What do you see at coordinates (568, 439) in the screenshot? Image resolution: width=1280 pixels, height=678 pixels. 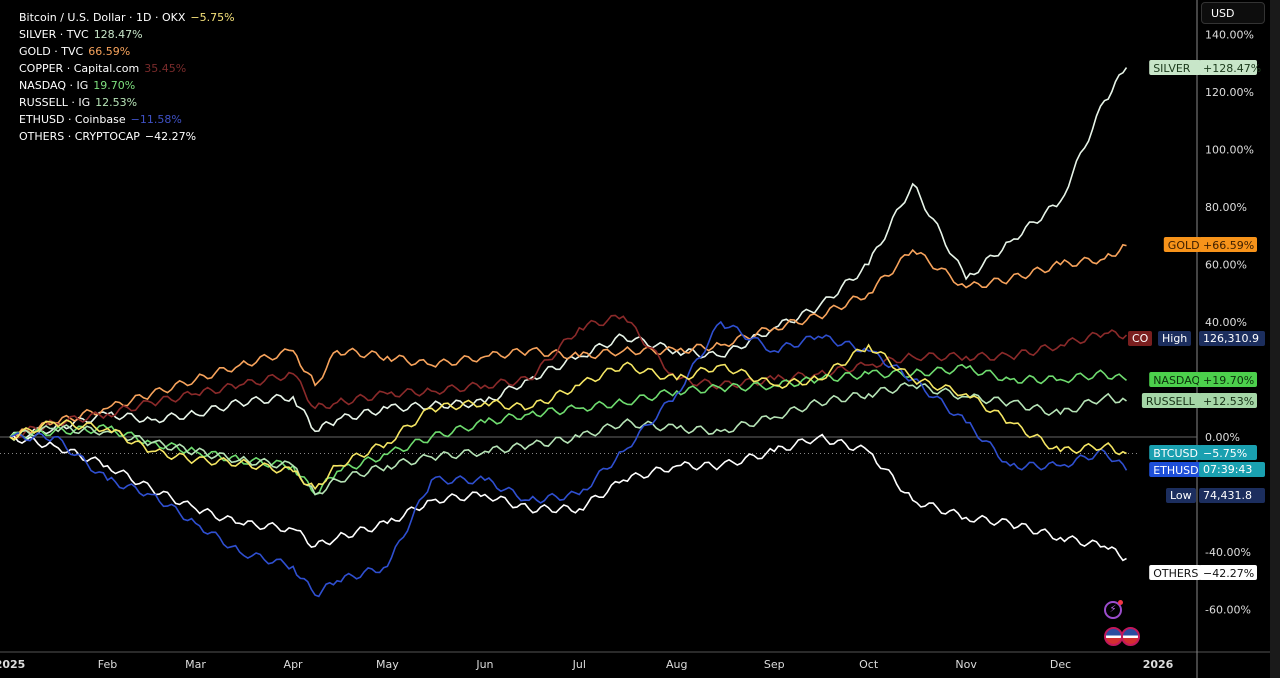 I see `series-line-russell` at bounding box center [568, 439].